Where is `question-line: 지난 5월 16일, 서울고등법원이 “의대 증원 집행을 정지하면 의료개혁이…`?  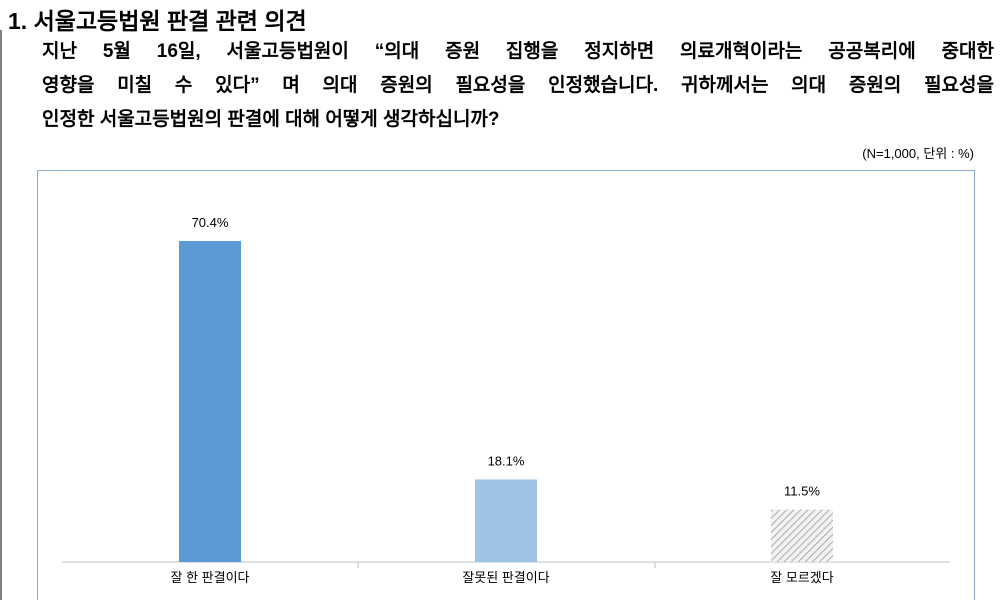 question-line: 지난 5월 16일, 서울고등법원이 “의대 증원 집행을 정지하면 의료개혁이… is located at coordinates (518, 51).